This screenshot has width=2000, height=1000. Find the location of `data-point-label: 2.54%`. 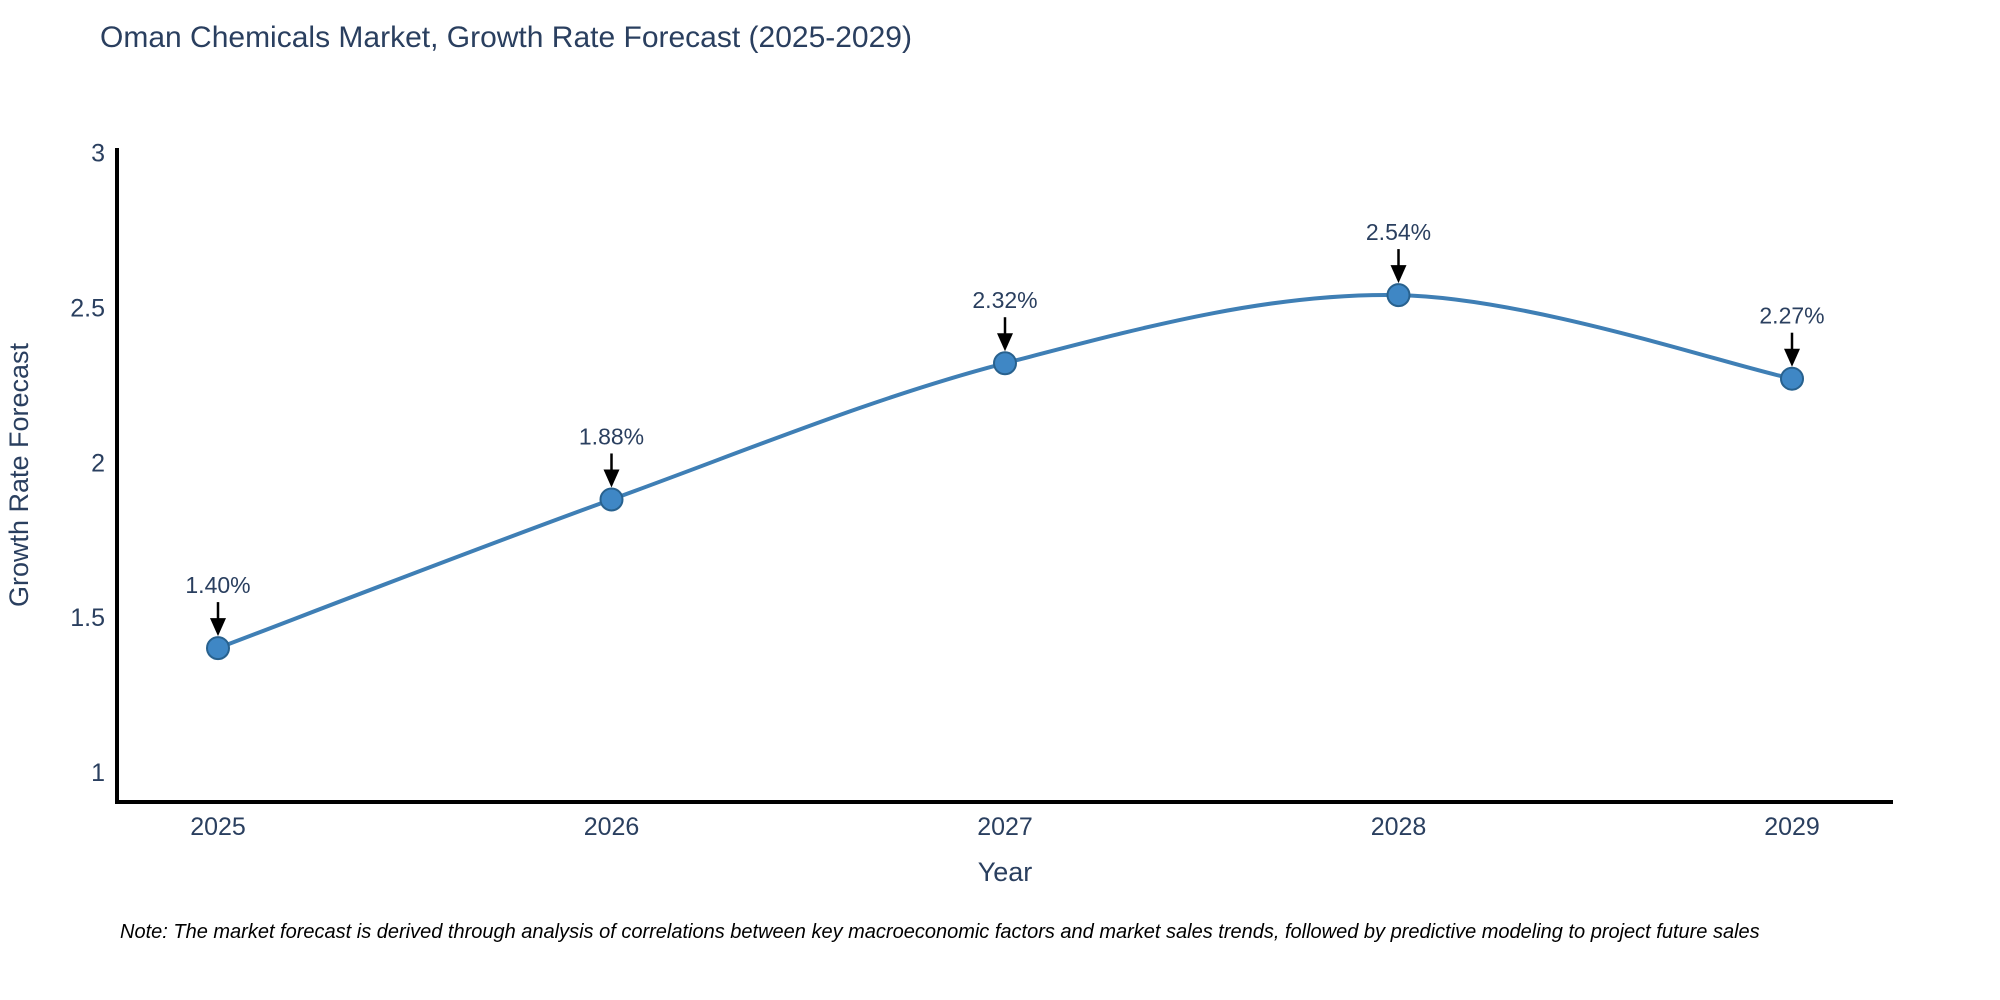

data-point-label: 2.54% is located at coordinates (1398, 232).